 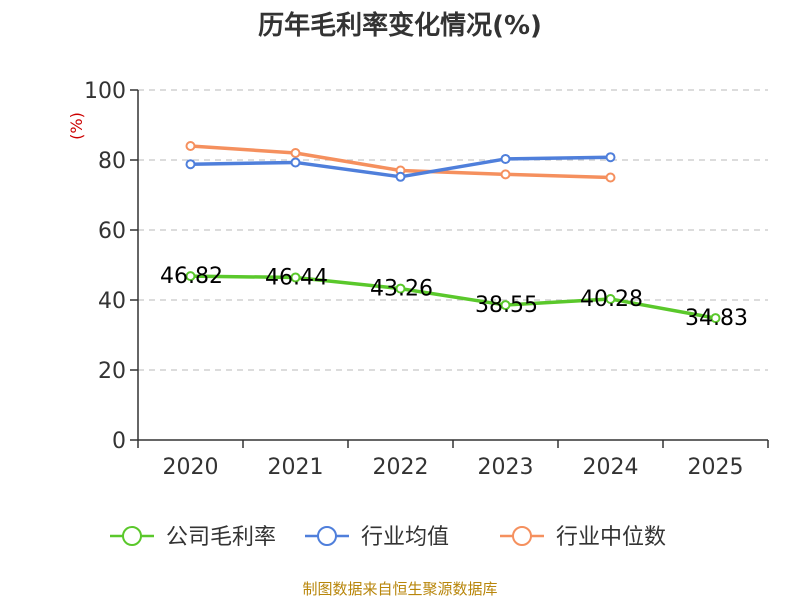 What do you see at coordinates (400, 25) in the screenshot?
I see `chart-title: 历年毛利率变化情况(%)` at bounding box center [400, 25].